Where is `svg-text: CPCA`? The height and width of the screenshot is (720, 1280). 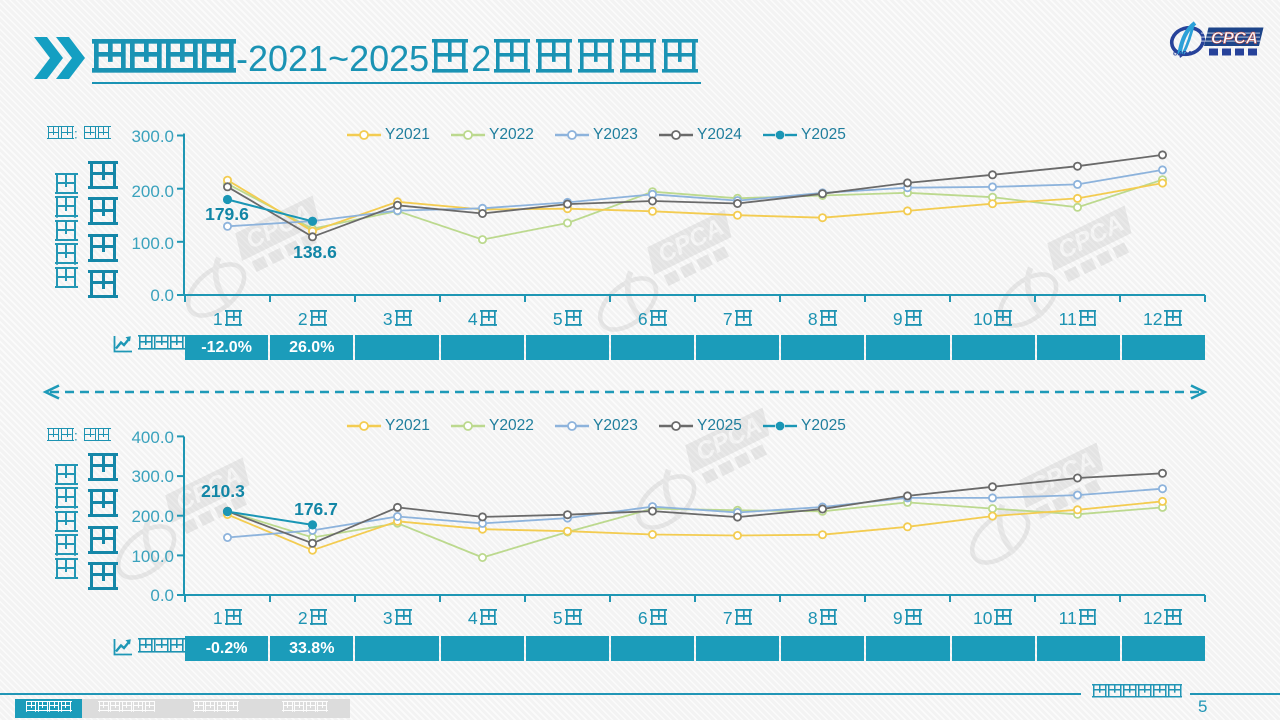
svg-text: CPCA is located at coordinates (1234, 39).